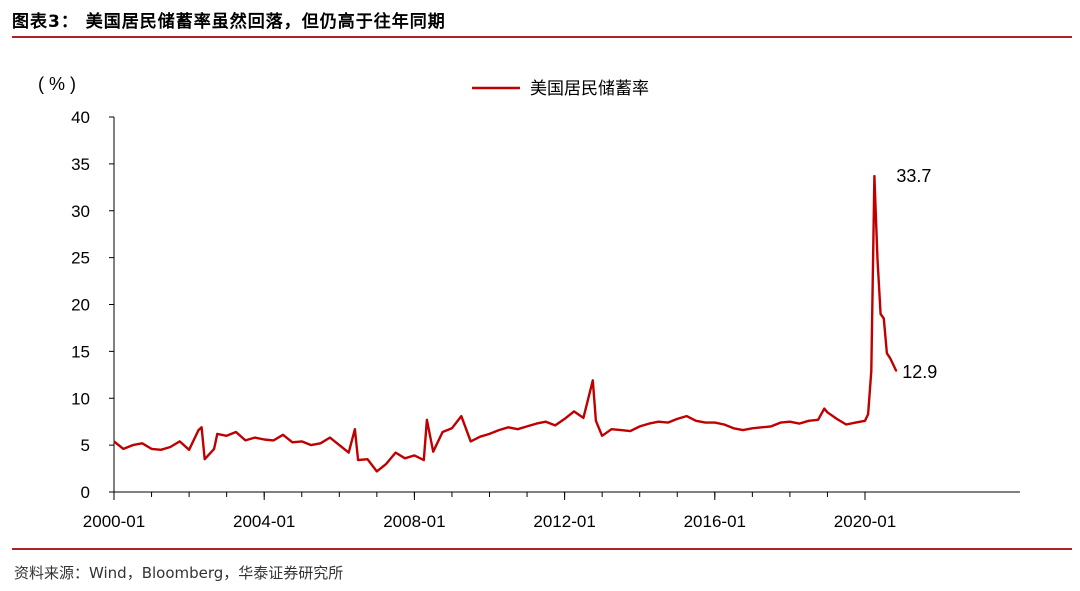  What do you see at coordinates (542, 22) in the screenshot?
I see `figure-title-row: 图表3： 美国居民储蓄率虽然回落，但仍高于往年同期` at bounding box center [542, 22].